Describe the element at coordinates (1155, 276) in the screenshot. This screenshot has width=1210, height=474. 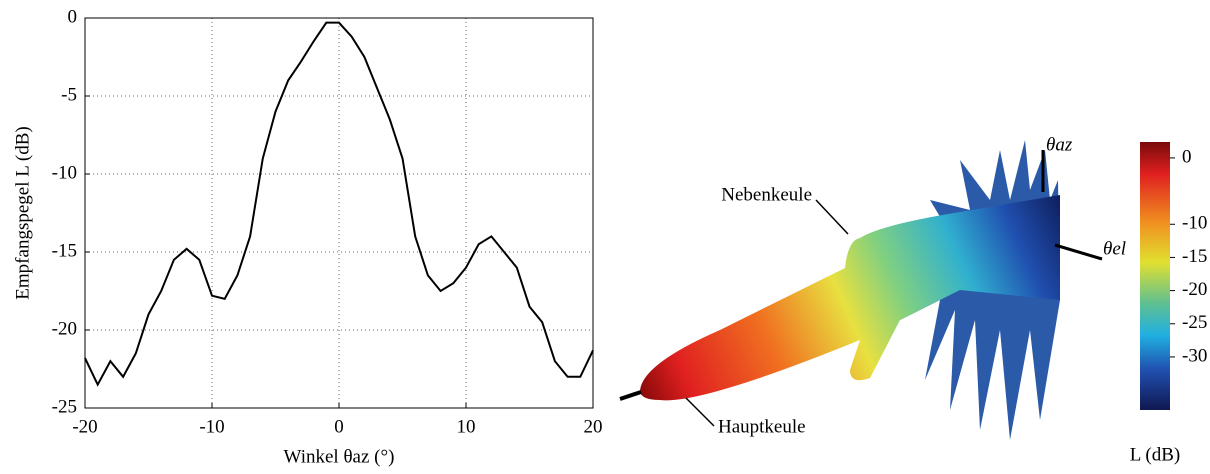
I see `colorbar` at that location.